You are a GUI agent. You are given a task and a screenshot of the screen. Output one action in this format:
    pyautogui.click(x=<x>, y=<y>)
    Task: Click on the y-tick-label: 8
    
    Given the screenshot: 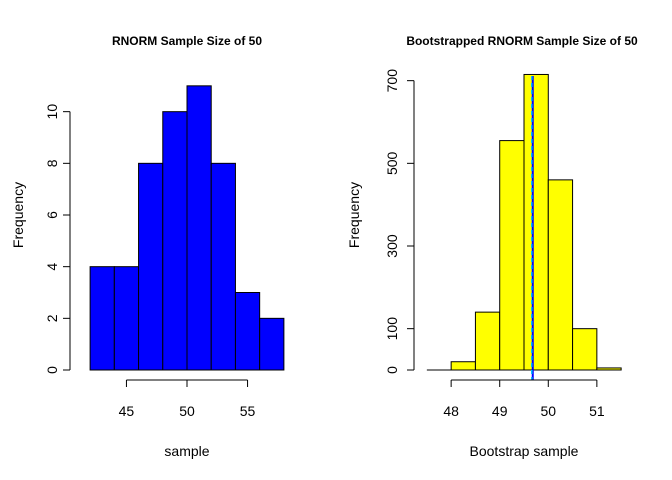 What is the action you would take?
    pyautogui.click(x=52, y=163)
    